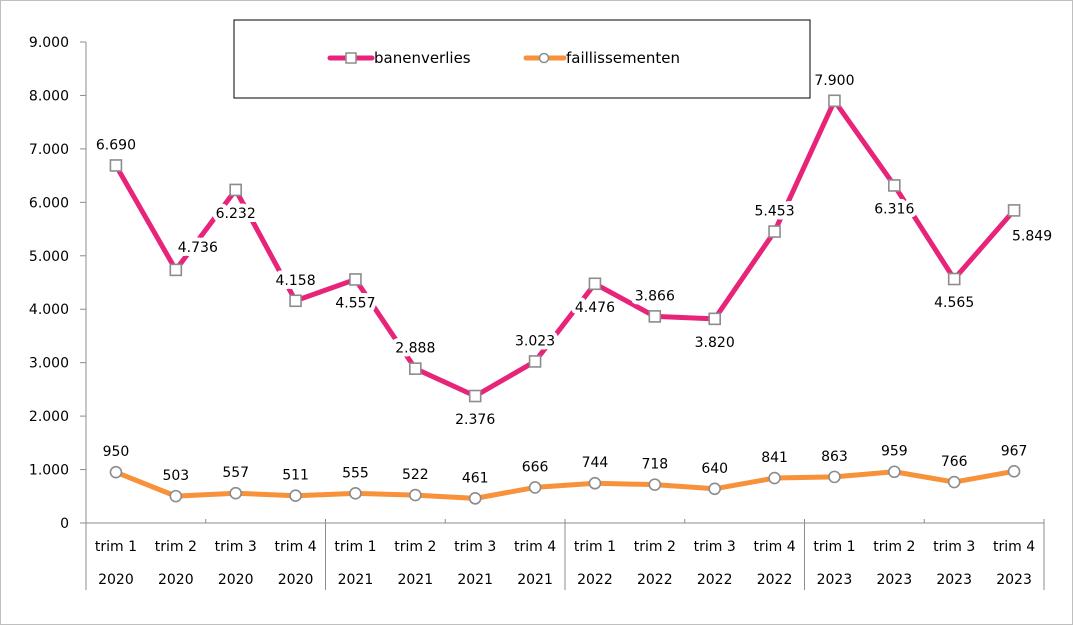 The height and width of the screenshot is (625, 1073). What do you see at coordinates (544, 58) in the screenshot?
I see `legend-circle-marker-icon` at bounding box center [544, 58].